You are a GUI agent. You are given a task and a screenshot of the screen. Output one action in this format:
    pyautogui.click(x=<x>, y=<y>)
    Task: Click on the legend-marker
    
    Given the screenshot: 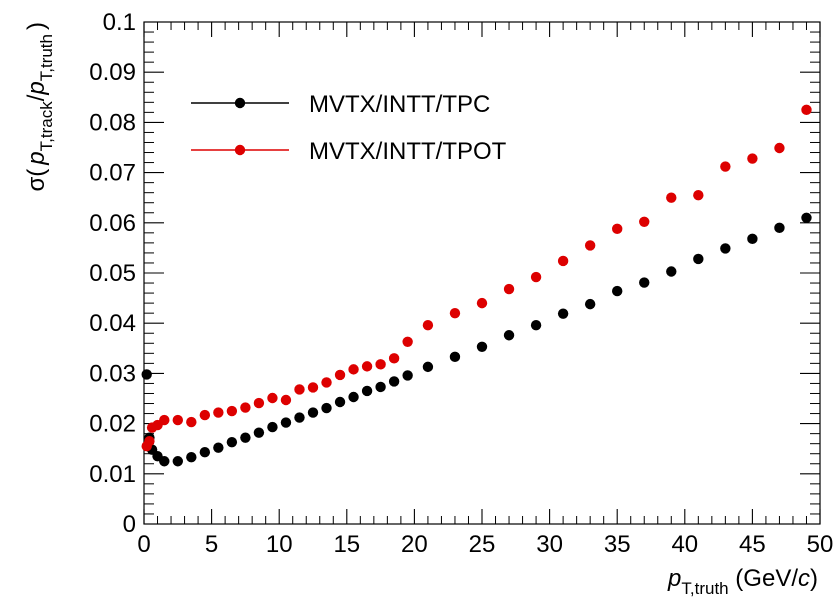 What is the action you would take?
    pyautogui.click(x=240, y=103)
    